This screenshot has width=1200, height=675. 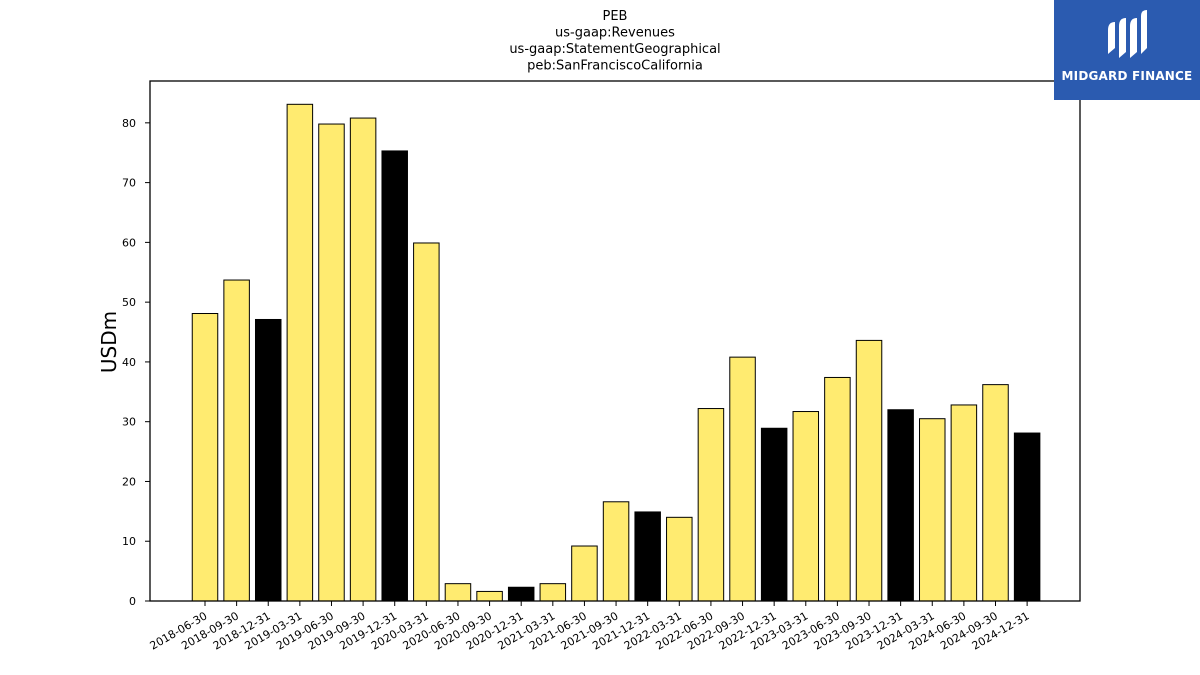 I want to click on y-tick-label: 40, so click(x=129, y=362).